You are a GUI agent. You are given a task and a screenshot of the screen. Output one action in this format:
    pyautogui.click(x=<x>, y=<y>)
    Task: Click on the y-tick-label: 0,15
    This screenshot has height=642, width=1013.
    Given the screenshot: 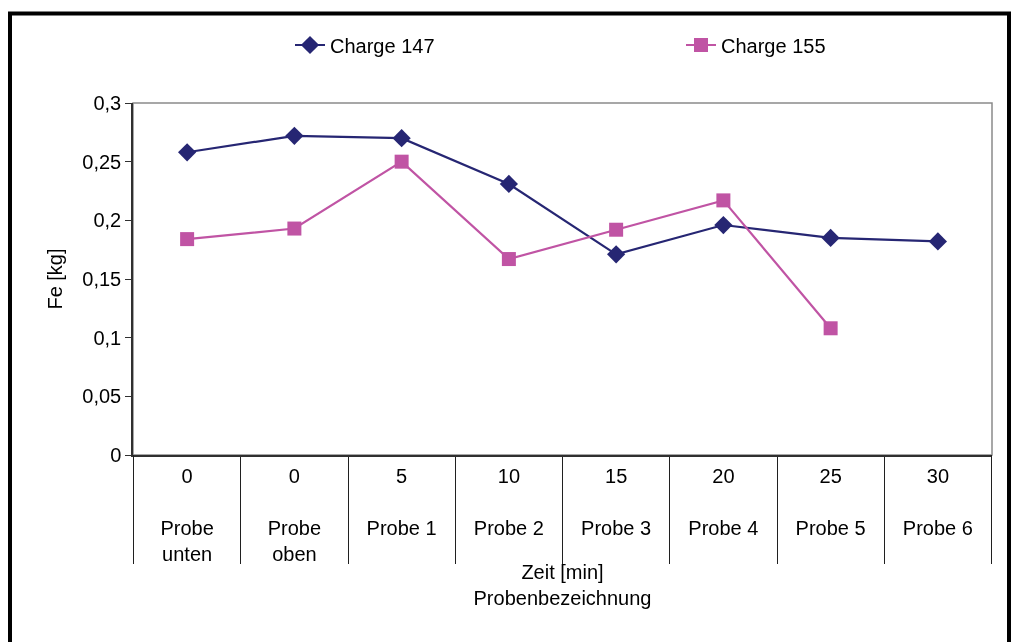 What is the action you would take?
    pyautogui.click(x=102, y=279)
    